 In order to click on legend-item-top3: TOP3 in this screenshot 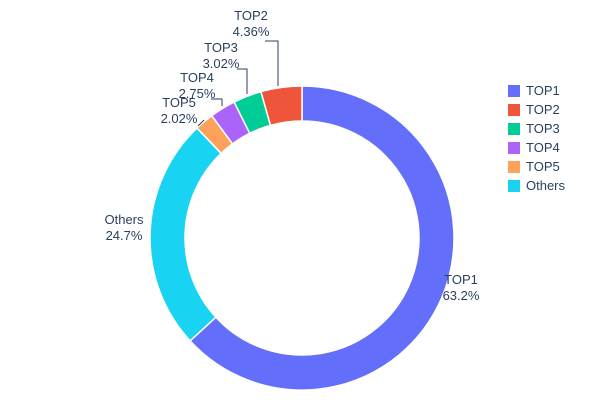, I will do `click(536, 129)`.